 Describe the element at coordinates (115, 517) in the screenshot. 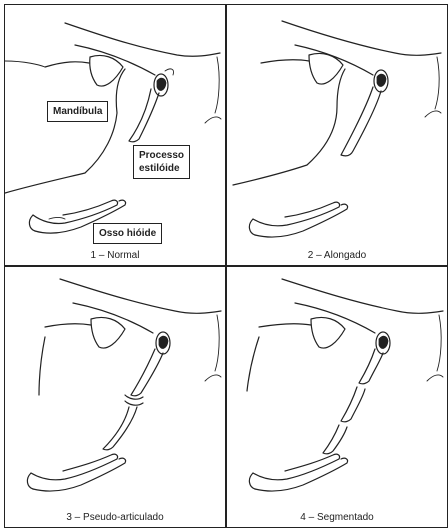

I see `caption-pseudo-articulated: 3 – Pseudo-articulado` at that location.